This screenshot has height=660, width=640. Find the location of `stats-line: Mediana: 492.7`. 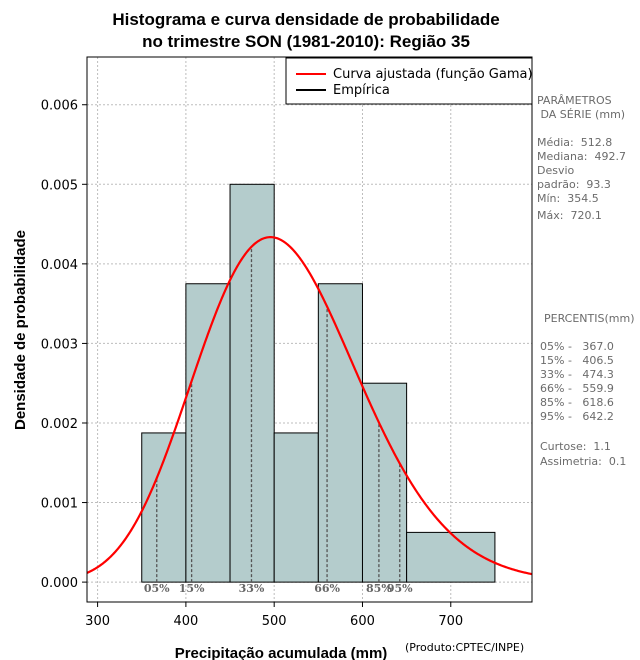

stats-line: Mediana: 492.7 is located at coordinates (581, 156).